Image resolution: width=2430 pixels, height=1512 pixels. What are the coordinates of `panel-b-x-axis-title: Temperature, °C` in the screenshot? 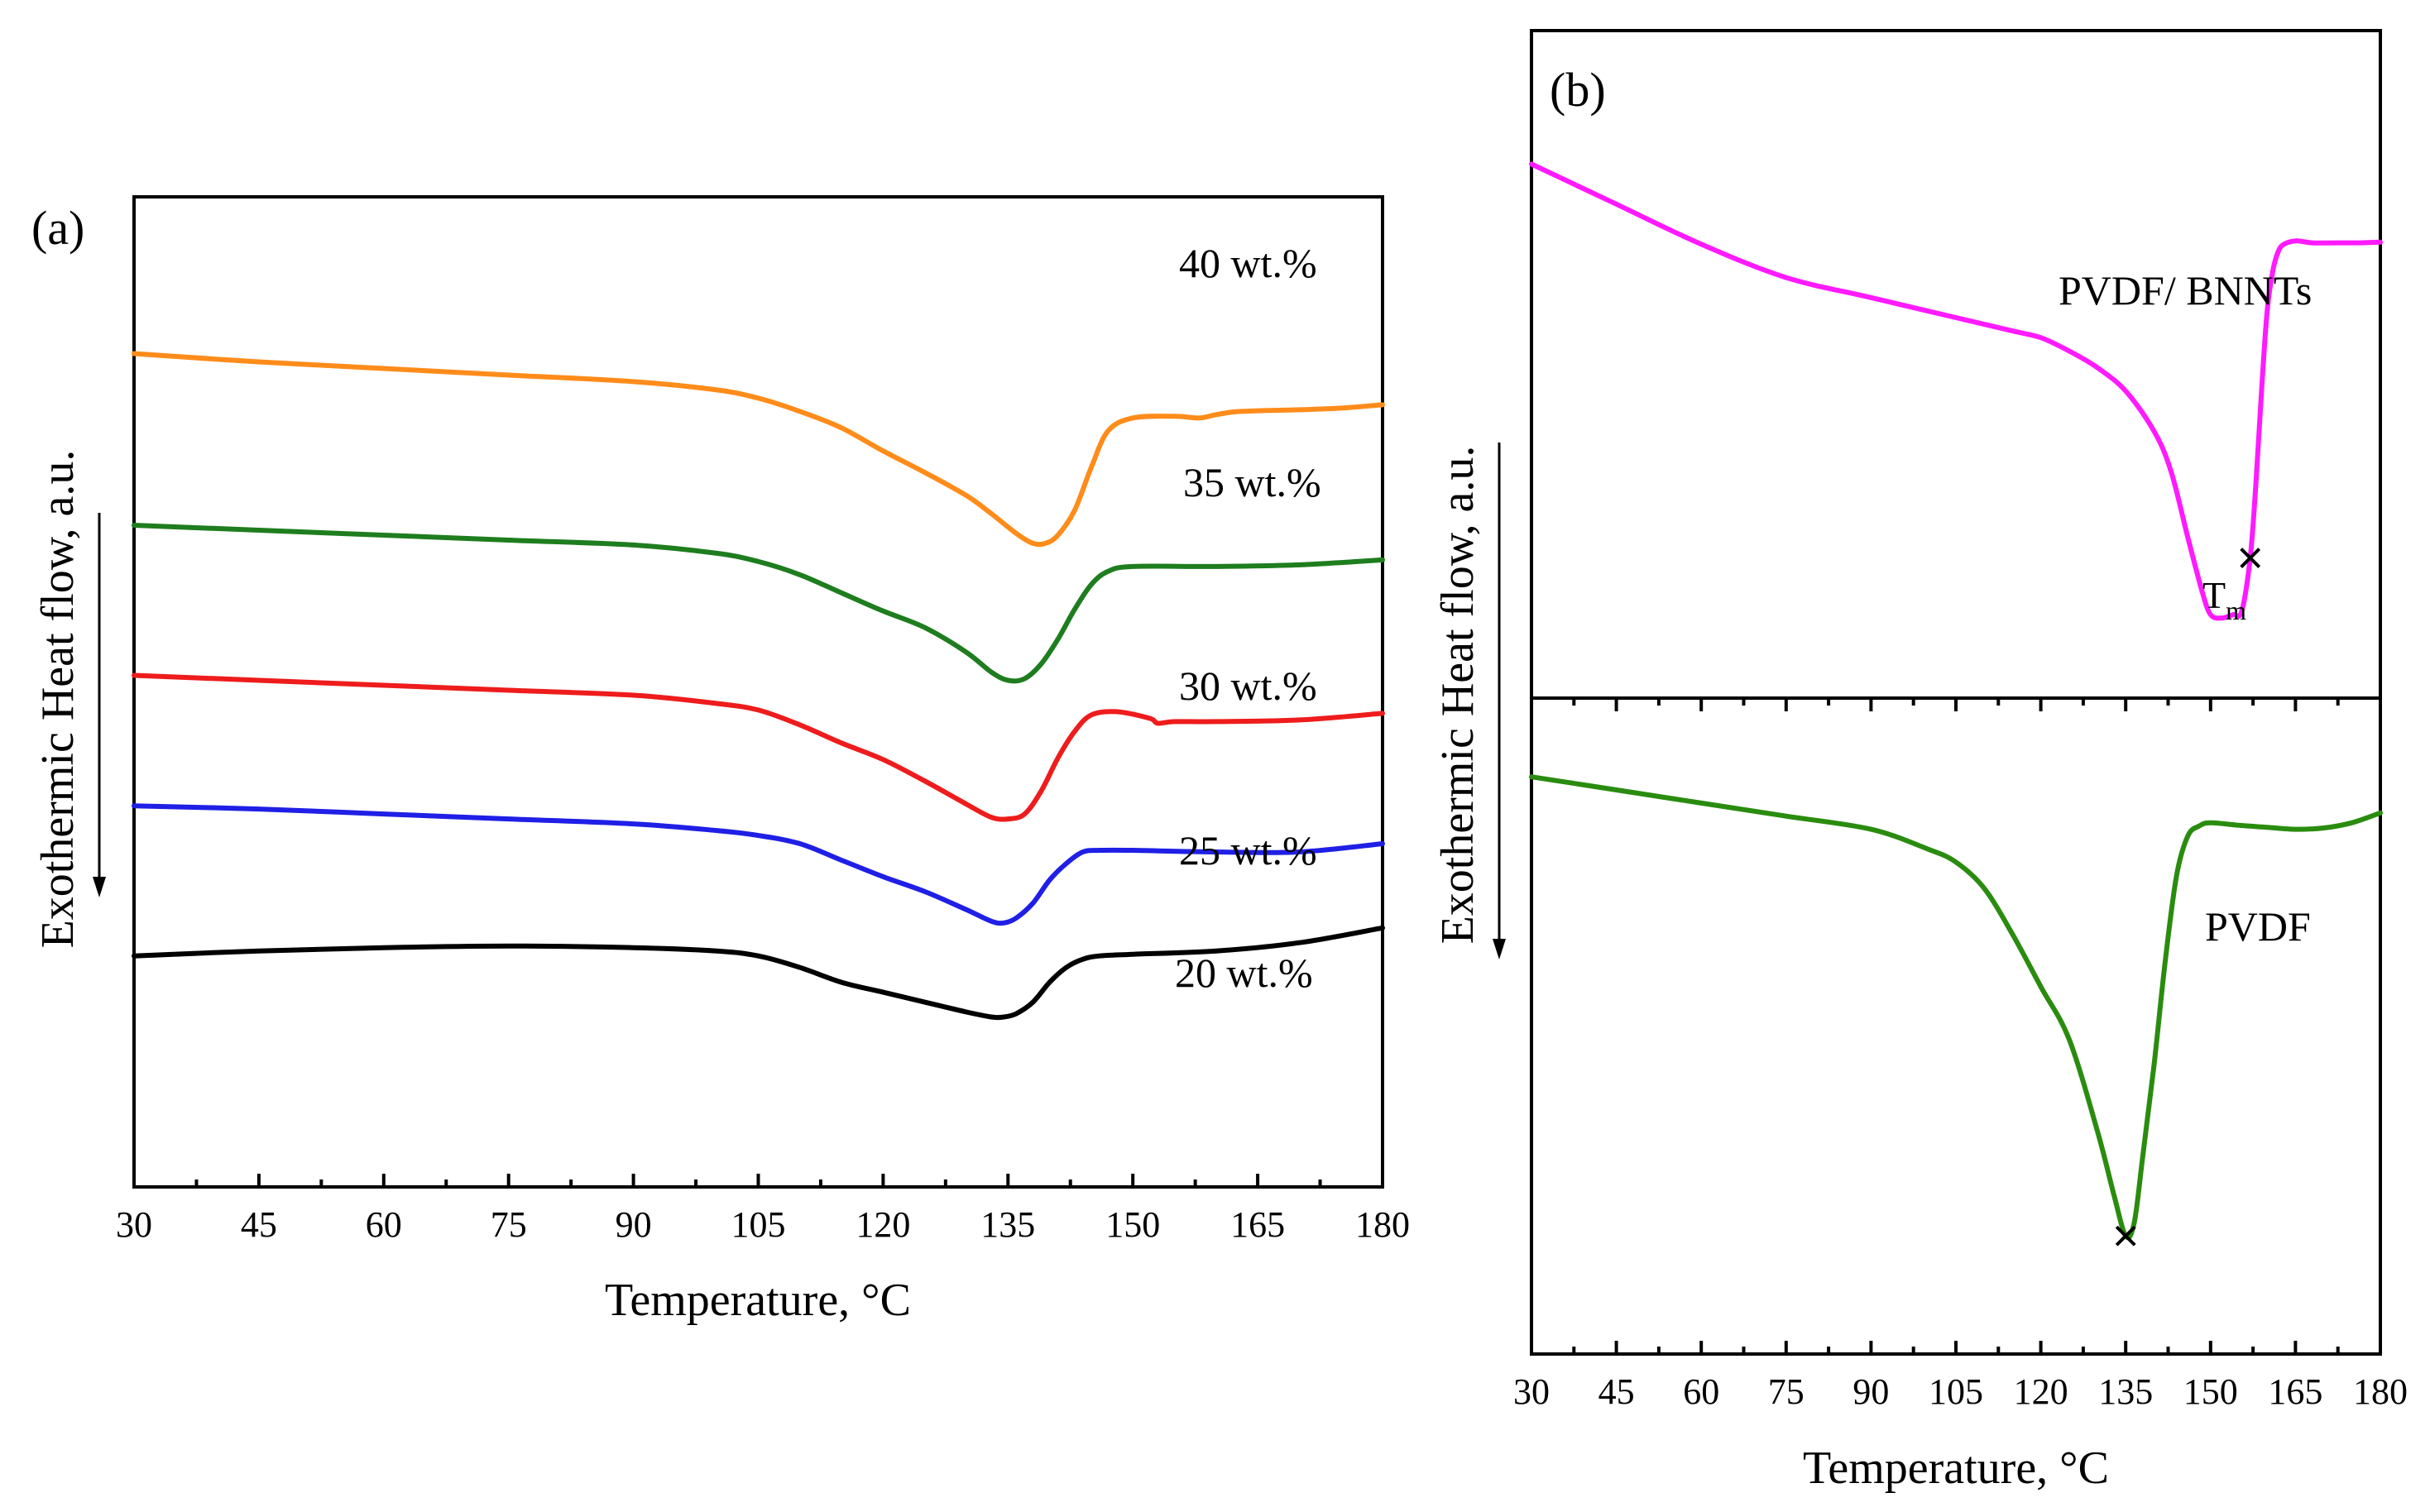 It's located at (1956, 1468).